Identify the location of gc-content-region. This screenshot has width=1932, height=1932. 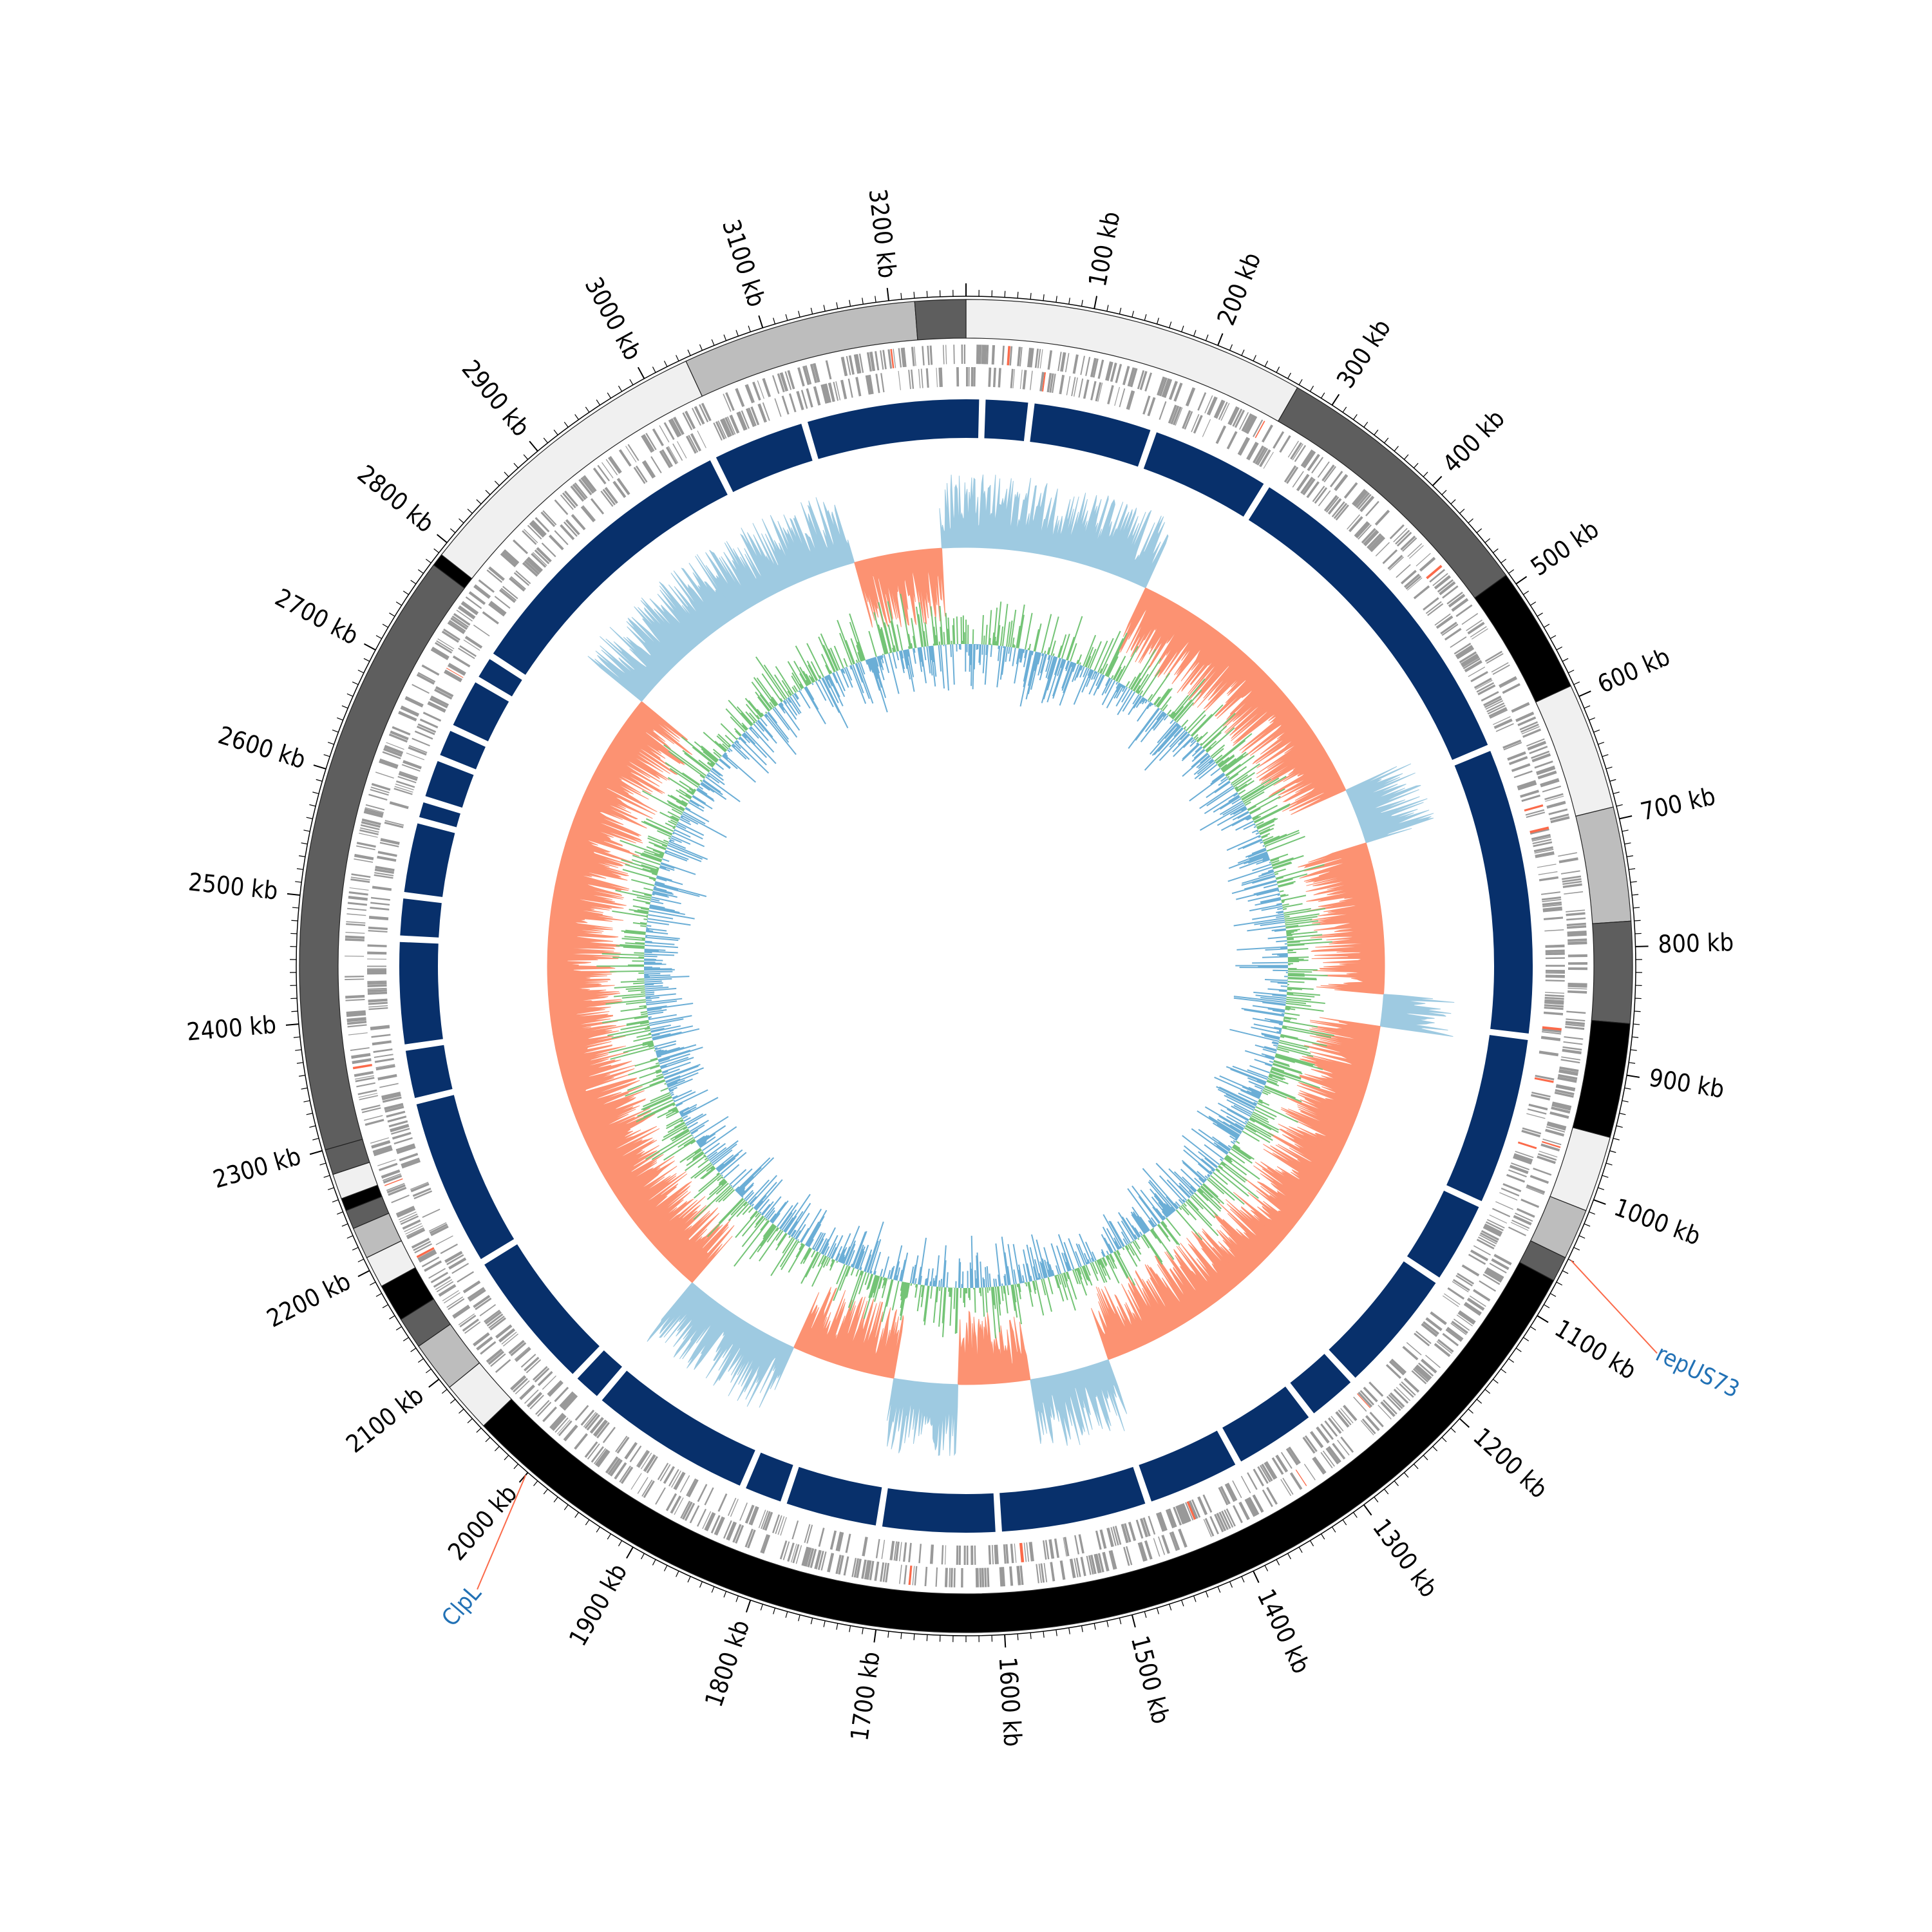
(629, 782).